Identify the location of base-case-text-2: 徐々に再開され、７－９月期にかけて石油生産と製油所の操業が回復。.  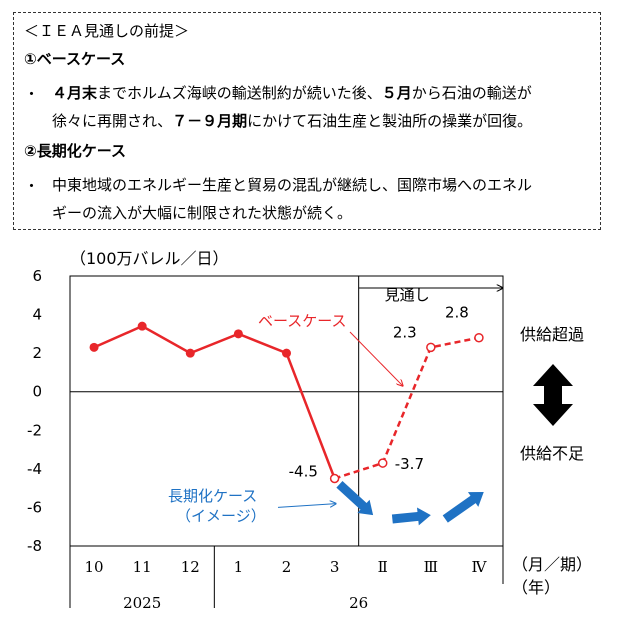
(292, 121).